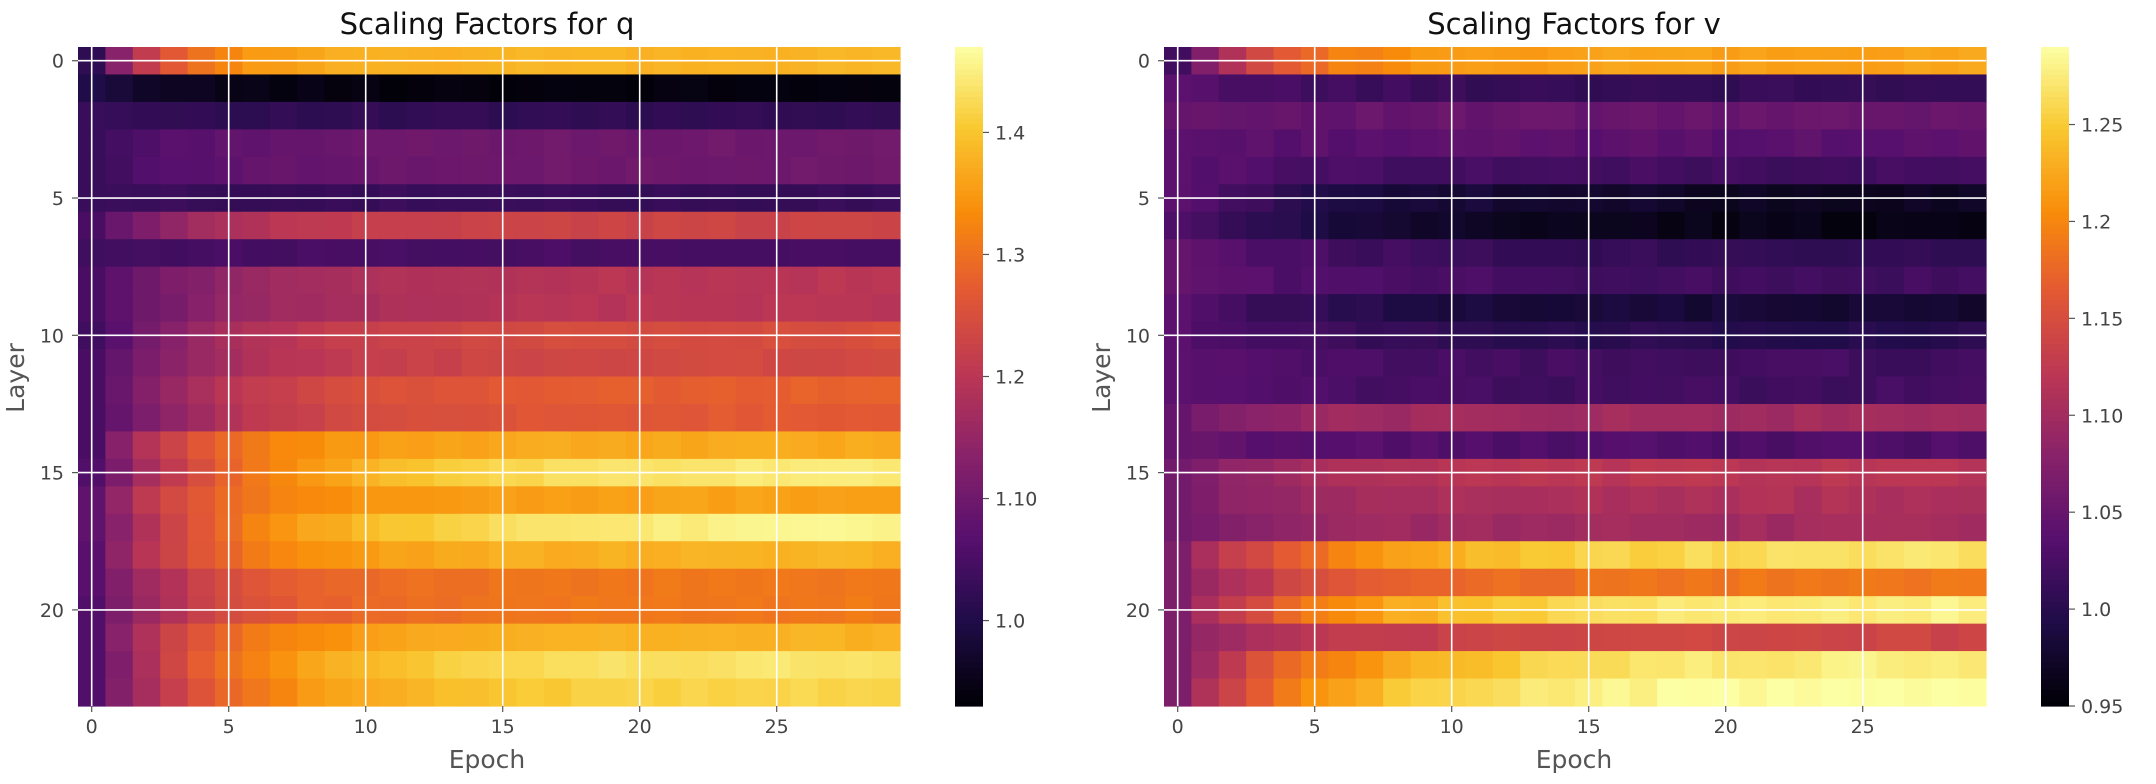 Image resolution: width=2156 pixels, height=784 pixels. Describe the element at coordinates (487, 24) in the screenshot. I see `chart-title: Scaling Factors for q` at that location.